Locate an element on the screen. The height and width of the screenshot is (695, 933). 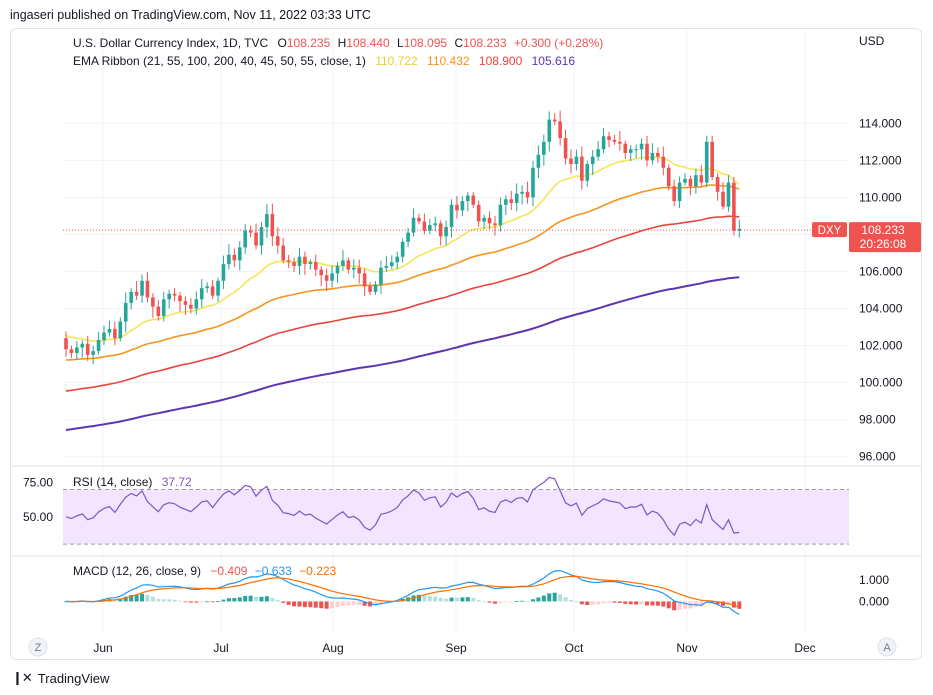
time-tick-label: Sep is located at coordinates (456, 648).